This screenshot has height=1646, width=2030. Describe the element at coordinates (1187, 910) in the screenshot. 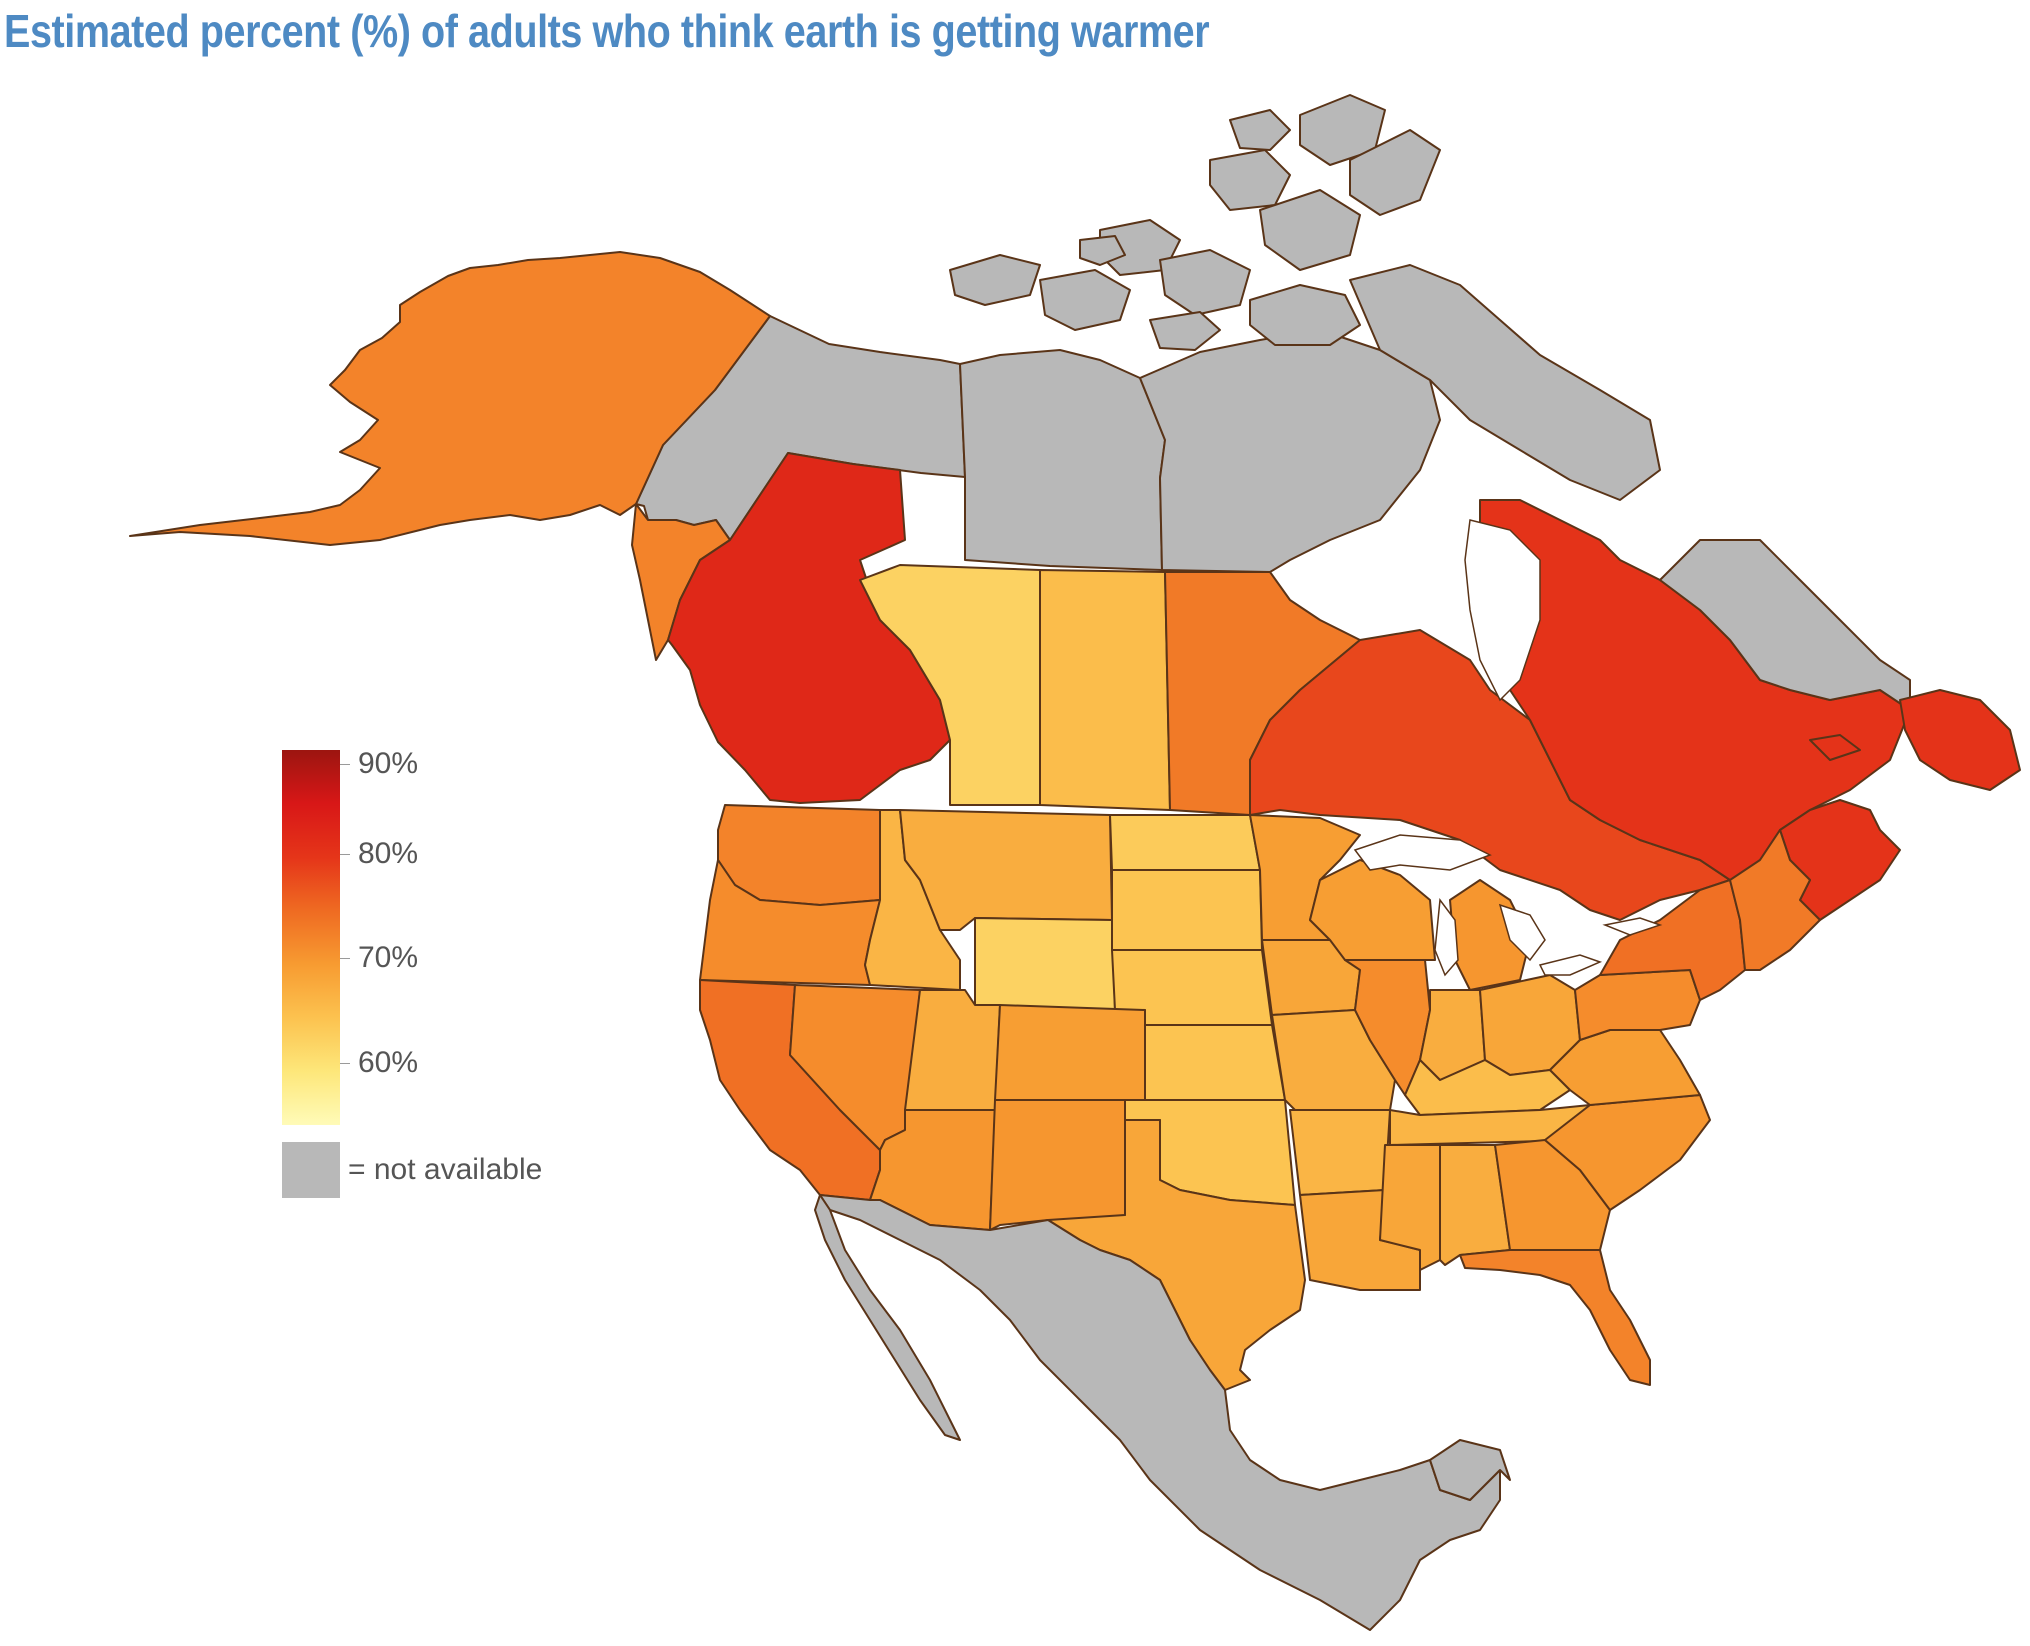

I see `region-south-dakota` at that location.